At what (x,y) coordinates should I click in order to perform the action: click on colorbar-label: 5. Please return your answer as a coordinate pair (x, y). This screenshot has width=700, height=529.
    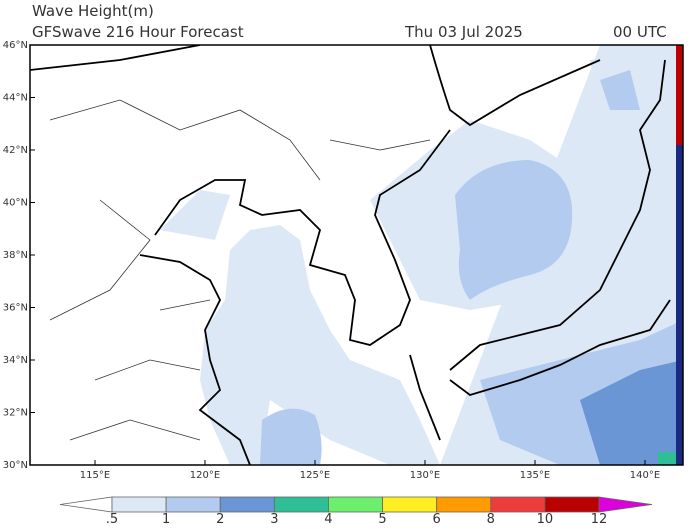
    Looking at the image, I should click on (382, 518).